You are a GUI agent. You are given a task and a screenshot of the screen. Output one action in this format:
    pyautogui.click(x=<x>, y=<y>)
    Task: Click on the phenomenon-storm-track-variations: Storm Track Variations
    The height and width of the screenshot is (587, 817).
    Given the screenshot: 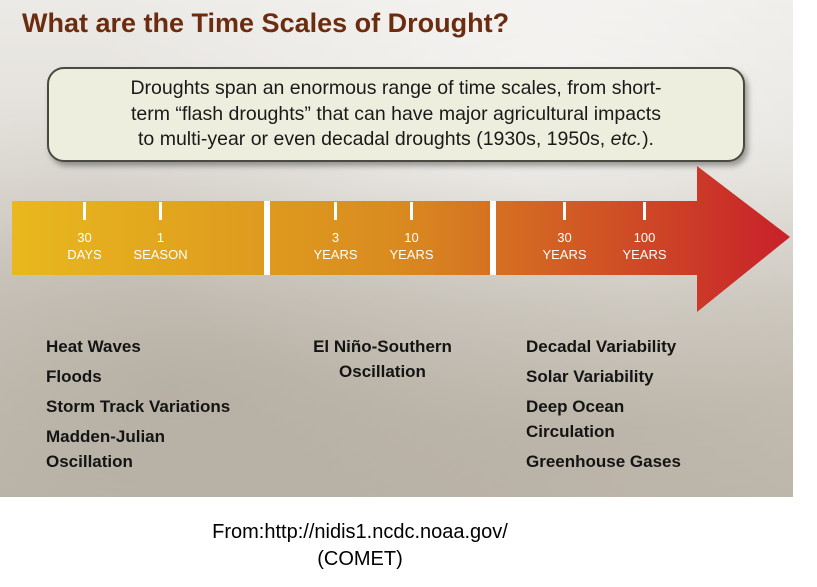 What is the action you would take?
    pyautogui.click(x=138, y=406)
    